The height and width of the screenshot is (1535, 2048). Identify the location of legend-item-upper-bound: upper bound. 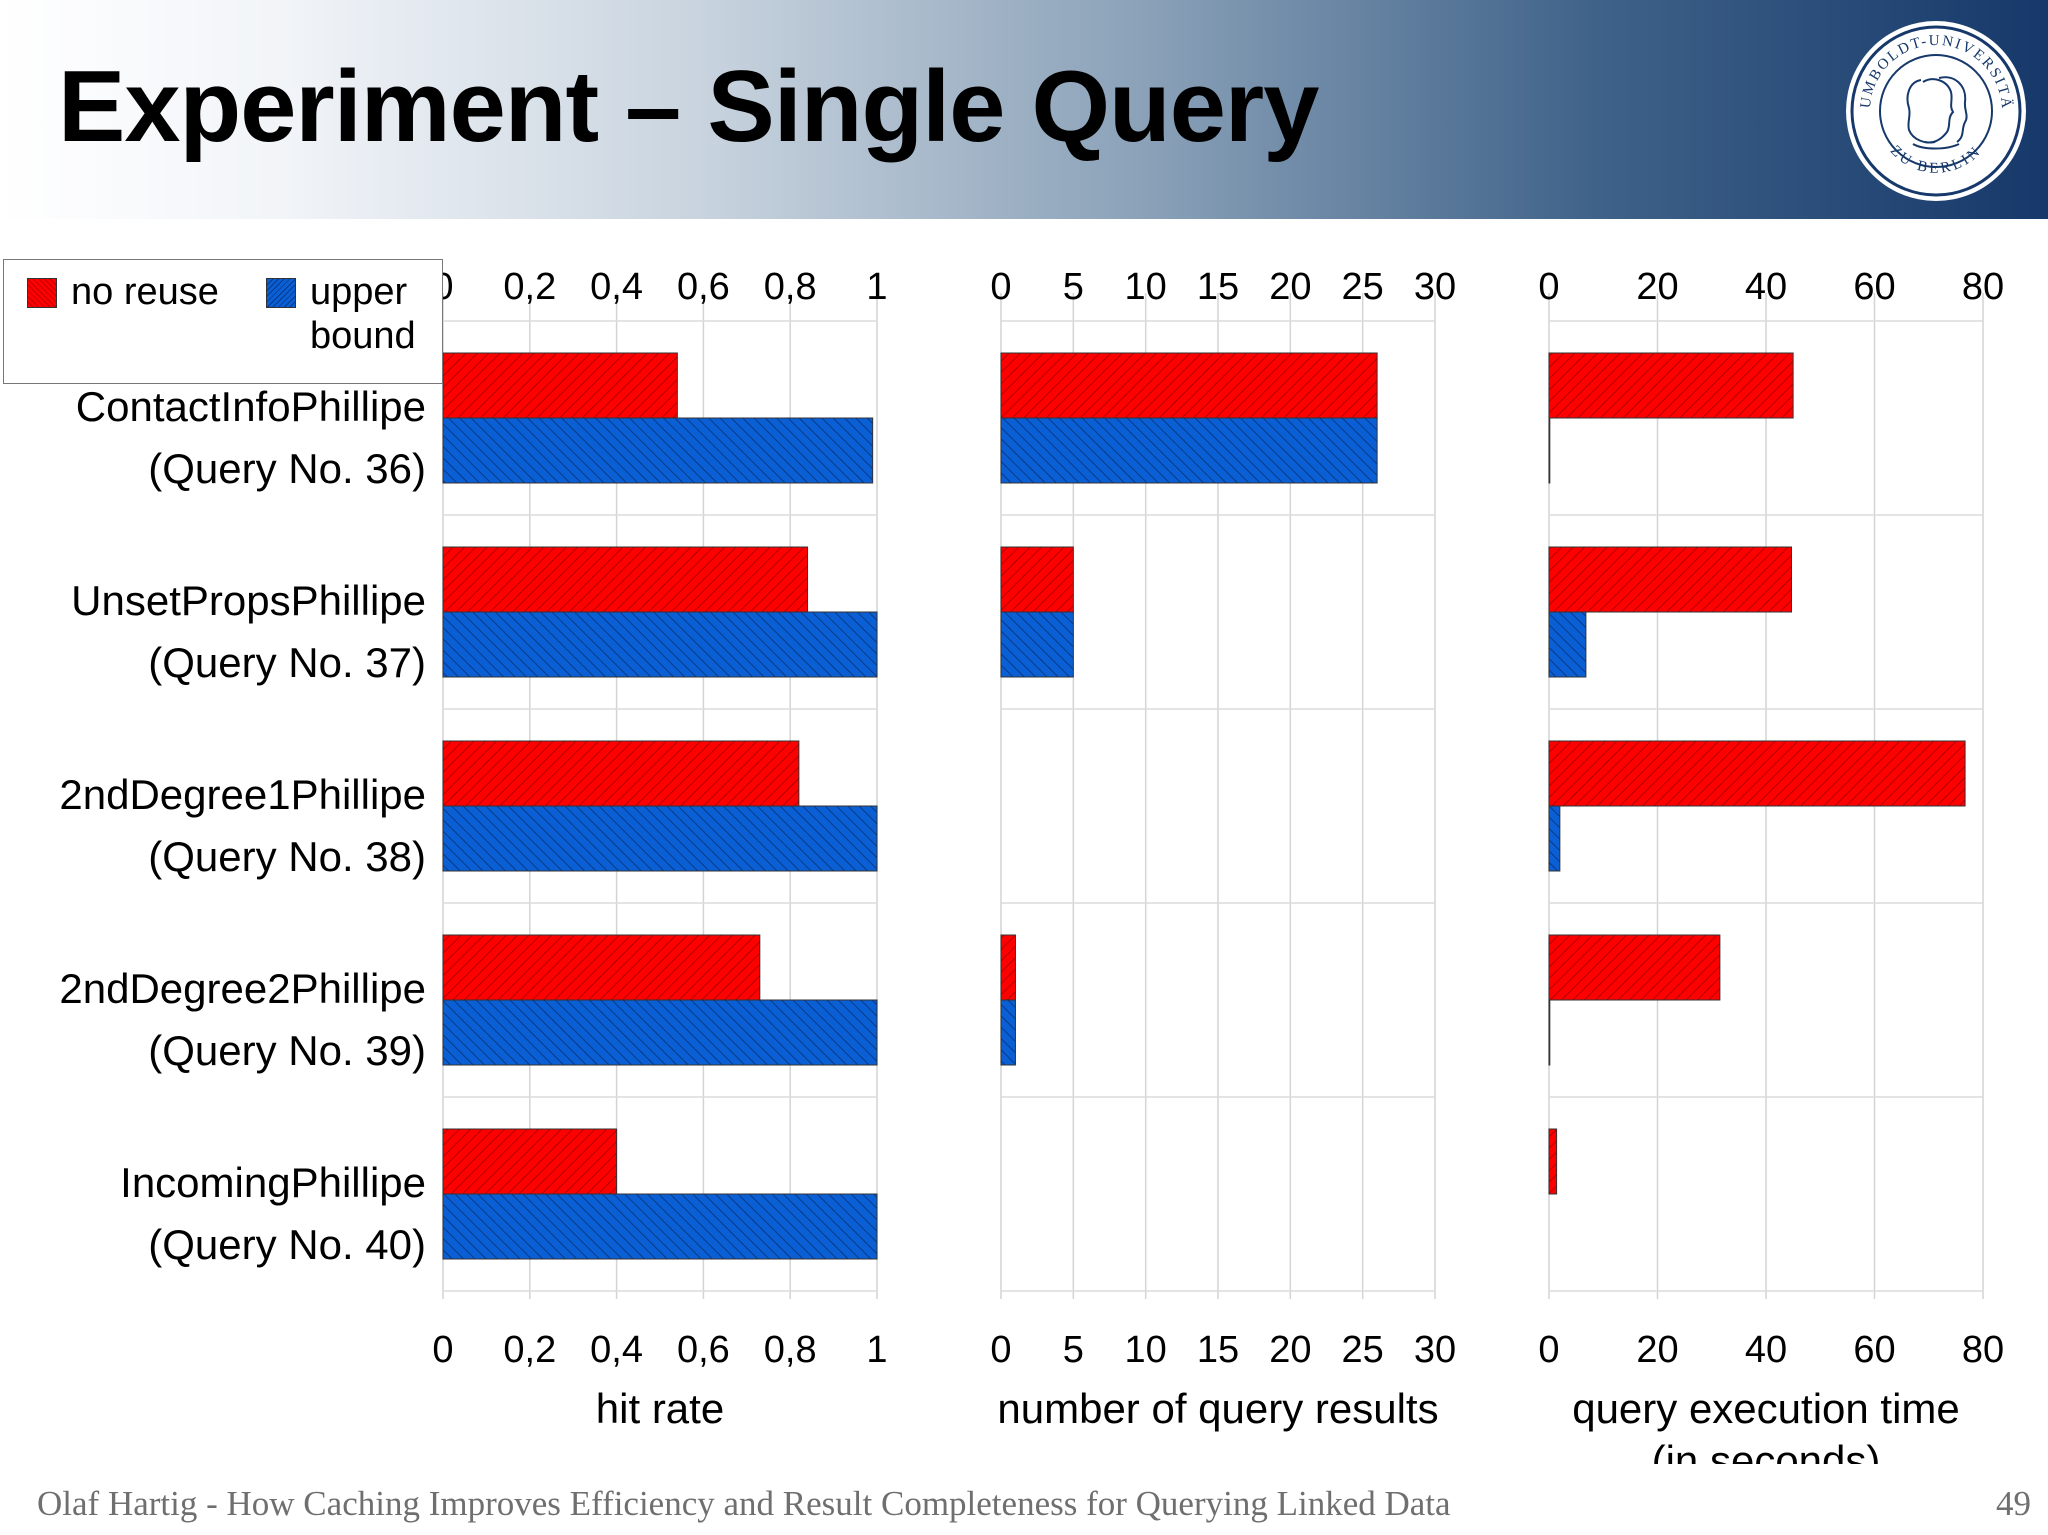
(363, 309).